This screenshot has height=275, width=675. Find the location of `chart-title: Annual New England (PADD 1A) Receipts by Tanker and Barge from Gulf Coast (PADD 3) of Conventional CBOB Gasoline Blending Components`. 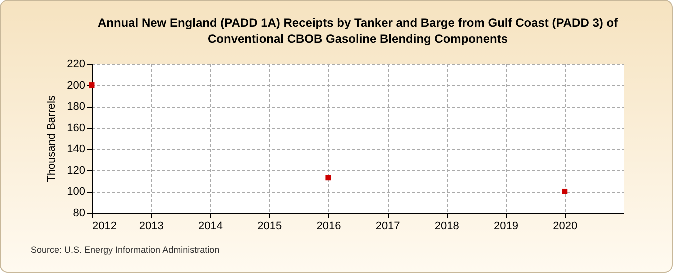

chart-title: Annual New England (PADD 1A) Receipts by Tanker and Barge from Gulf Coast (PADD 3) of Conventional CBOB Gasoline Blending Components is located at coordinates (359, 31).